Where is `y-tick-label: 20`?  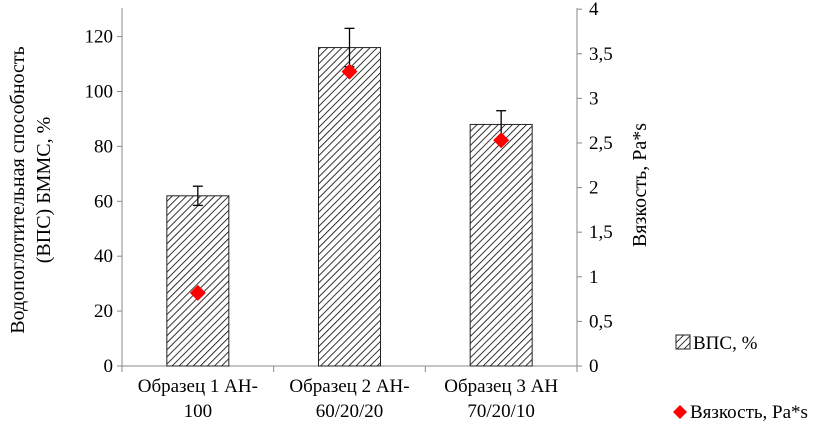 y-tick-label: 20 is located at coordinates (103, 311).